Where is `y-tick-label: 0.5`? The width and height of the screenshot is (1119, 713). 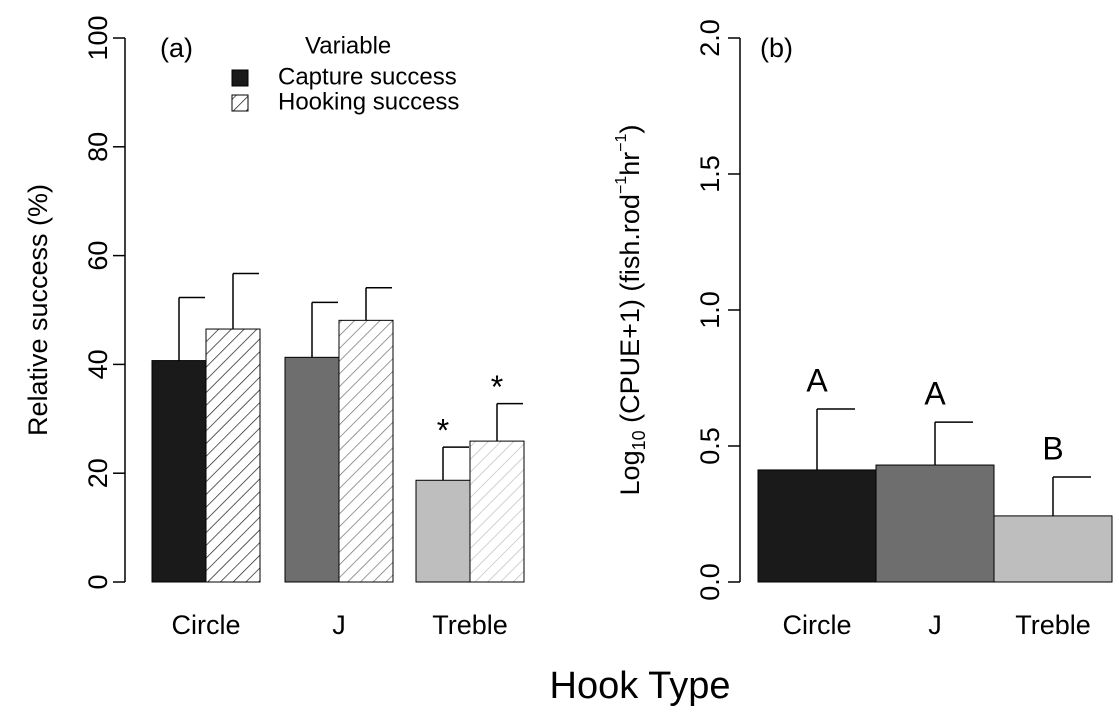
y-tick-label: 0.5 is located at coordinates (710, 446).